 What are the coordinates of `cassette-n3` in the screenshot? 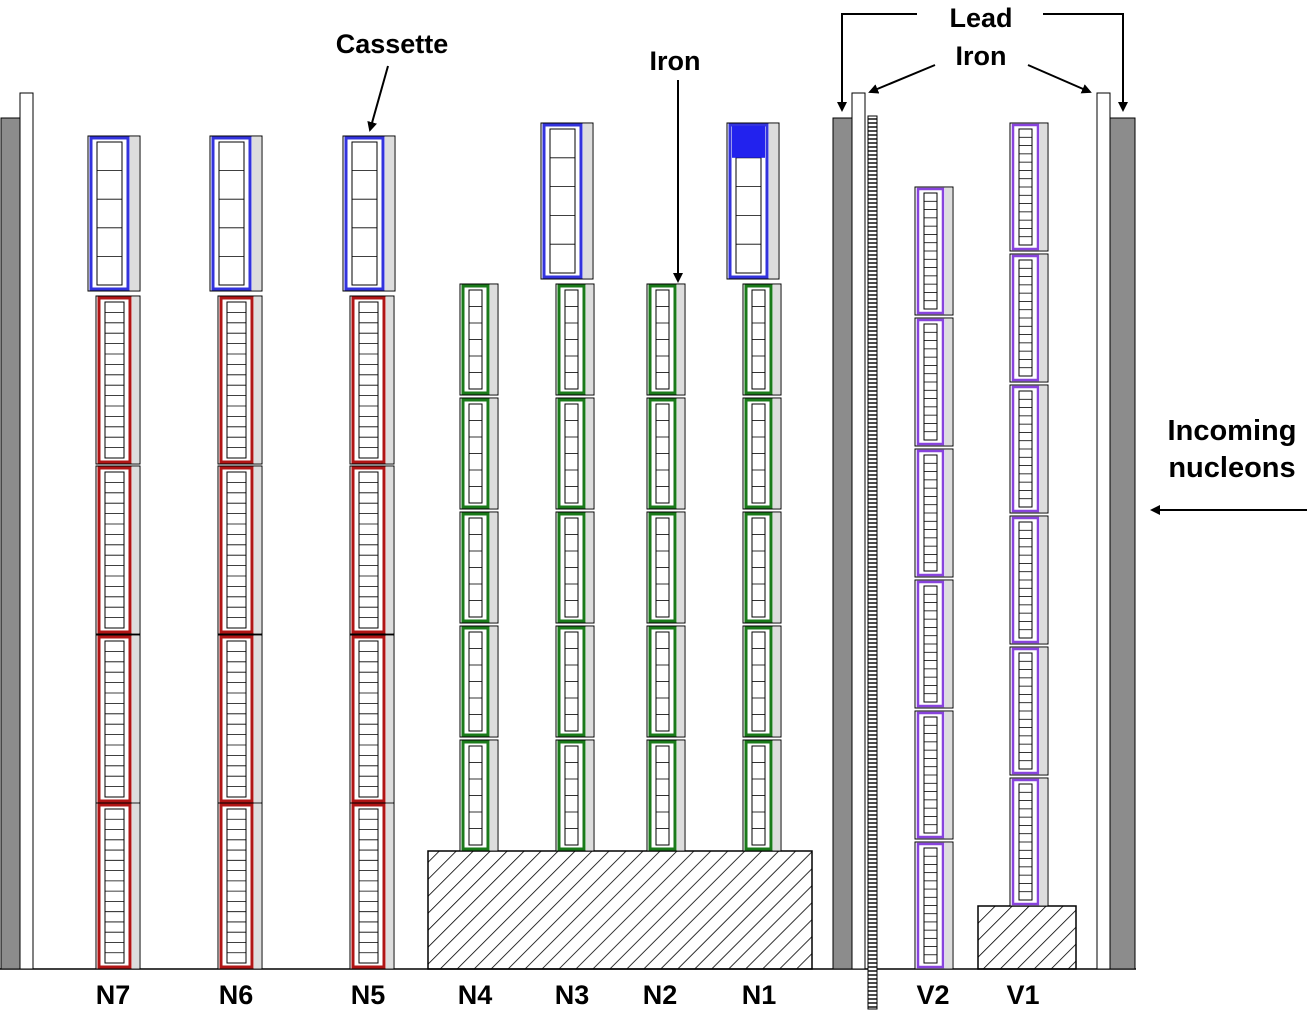 It's located at (567, 201).